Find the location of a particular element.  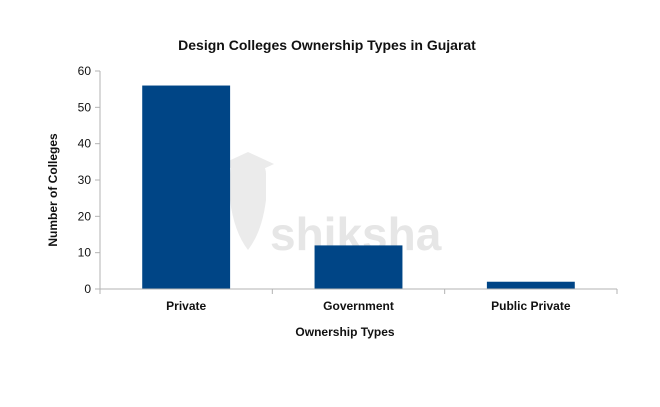

watermark: shiksha is located at coordinates (332, 206).